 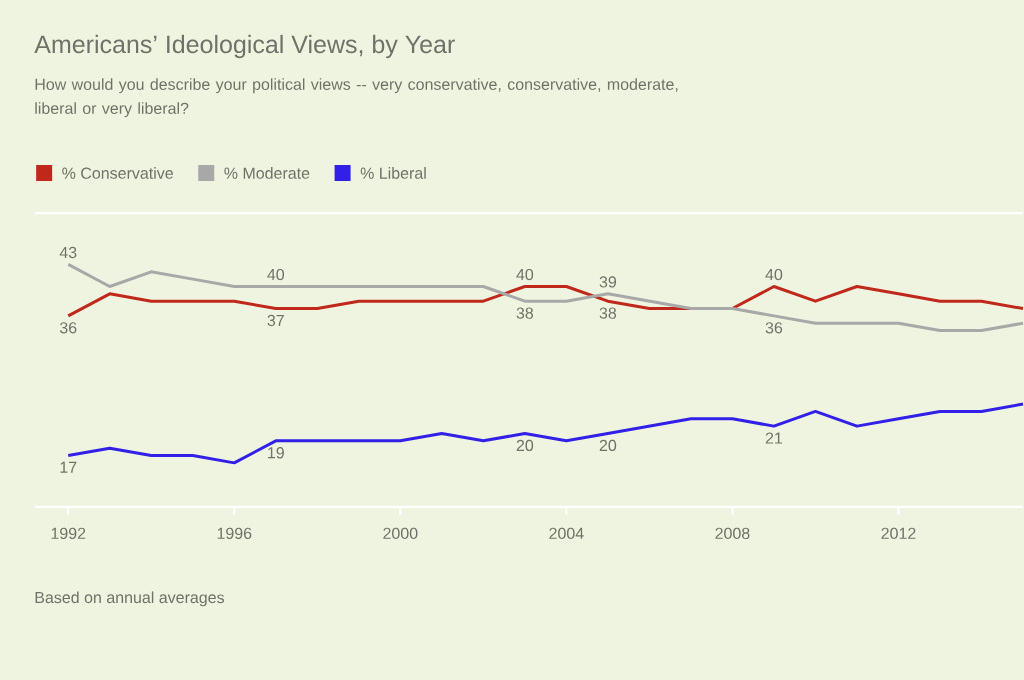 What do you see at coordinates (68, 467) in the screenshot?
I see `data-label: 17` at bounding box center [68, 467].